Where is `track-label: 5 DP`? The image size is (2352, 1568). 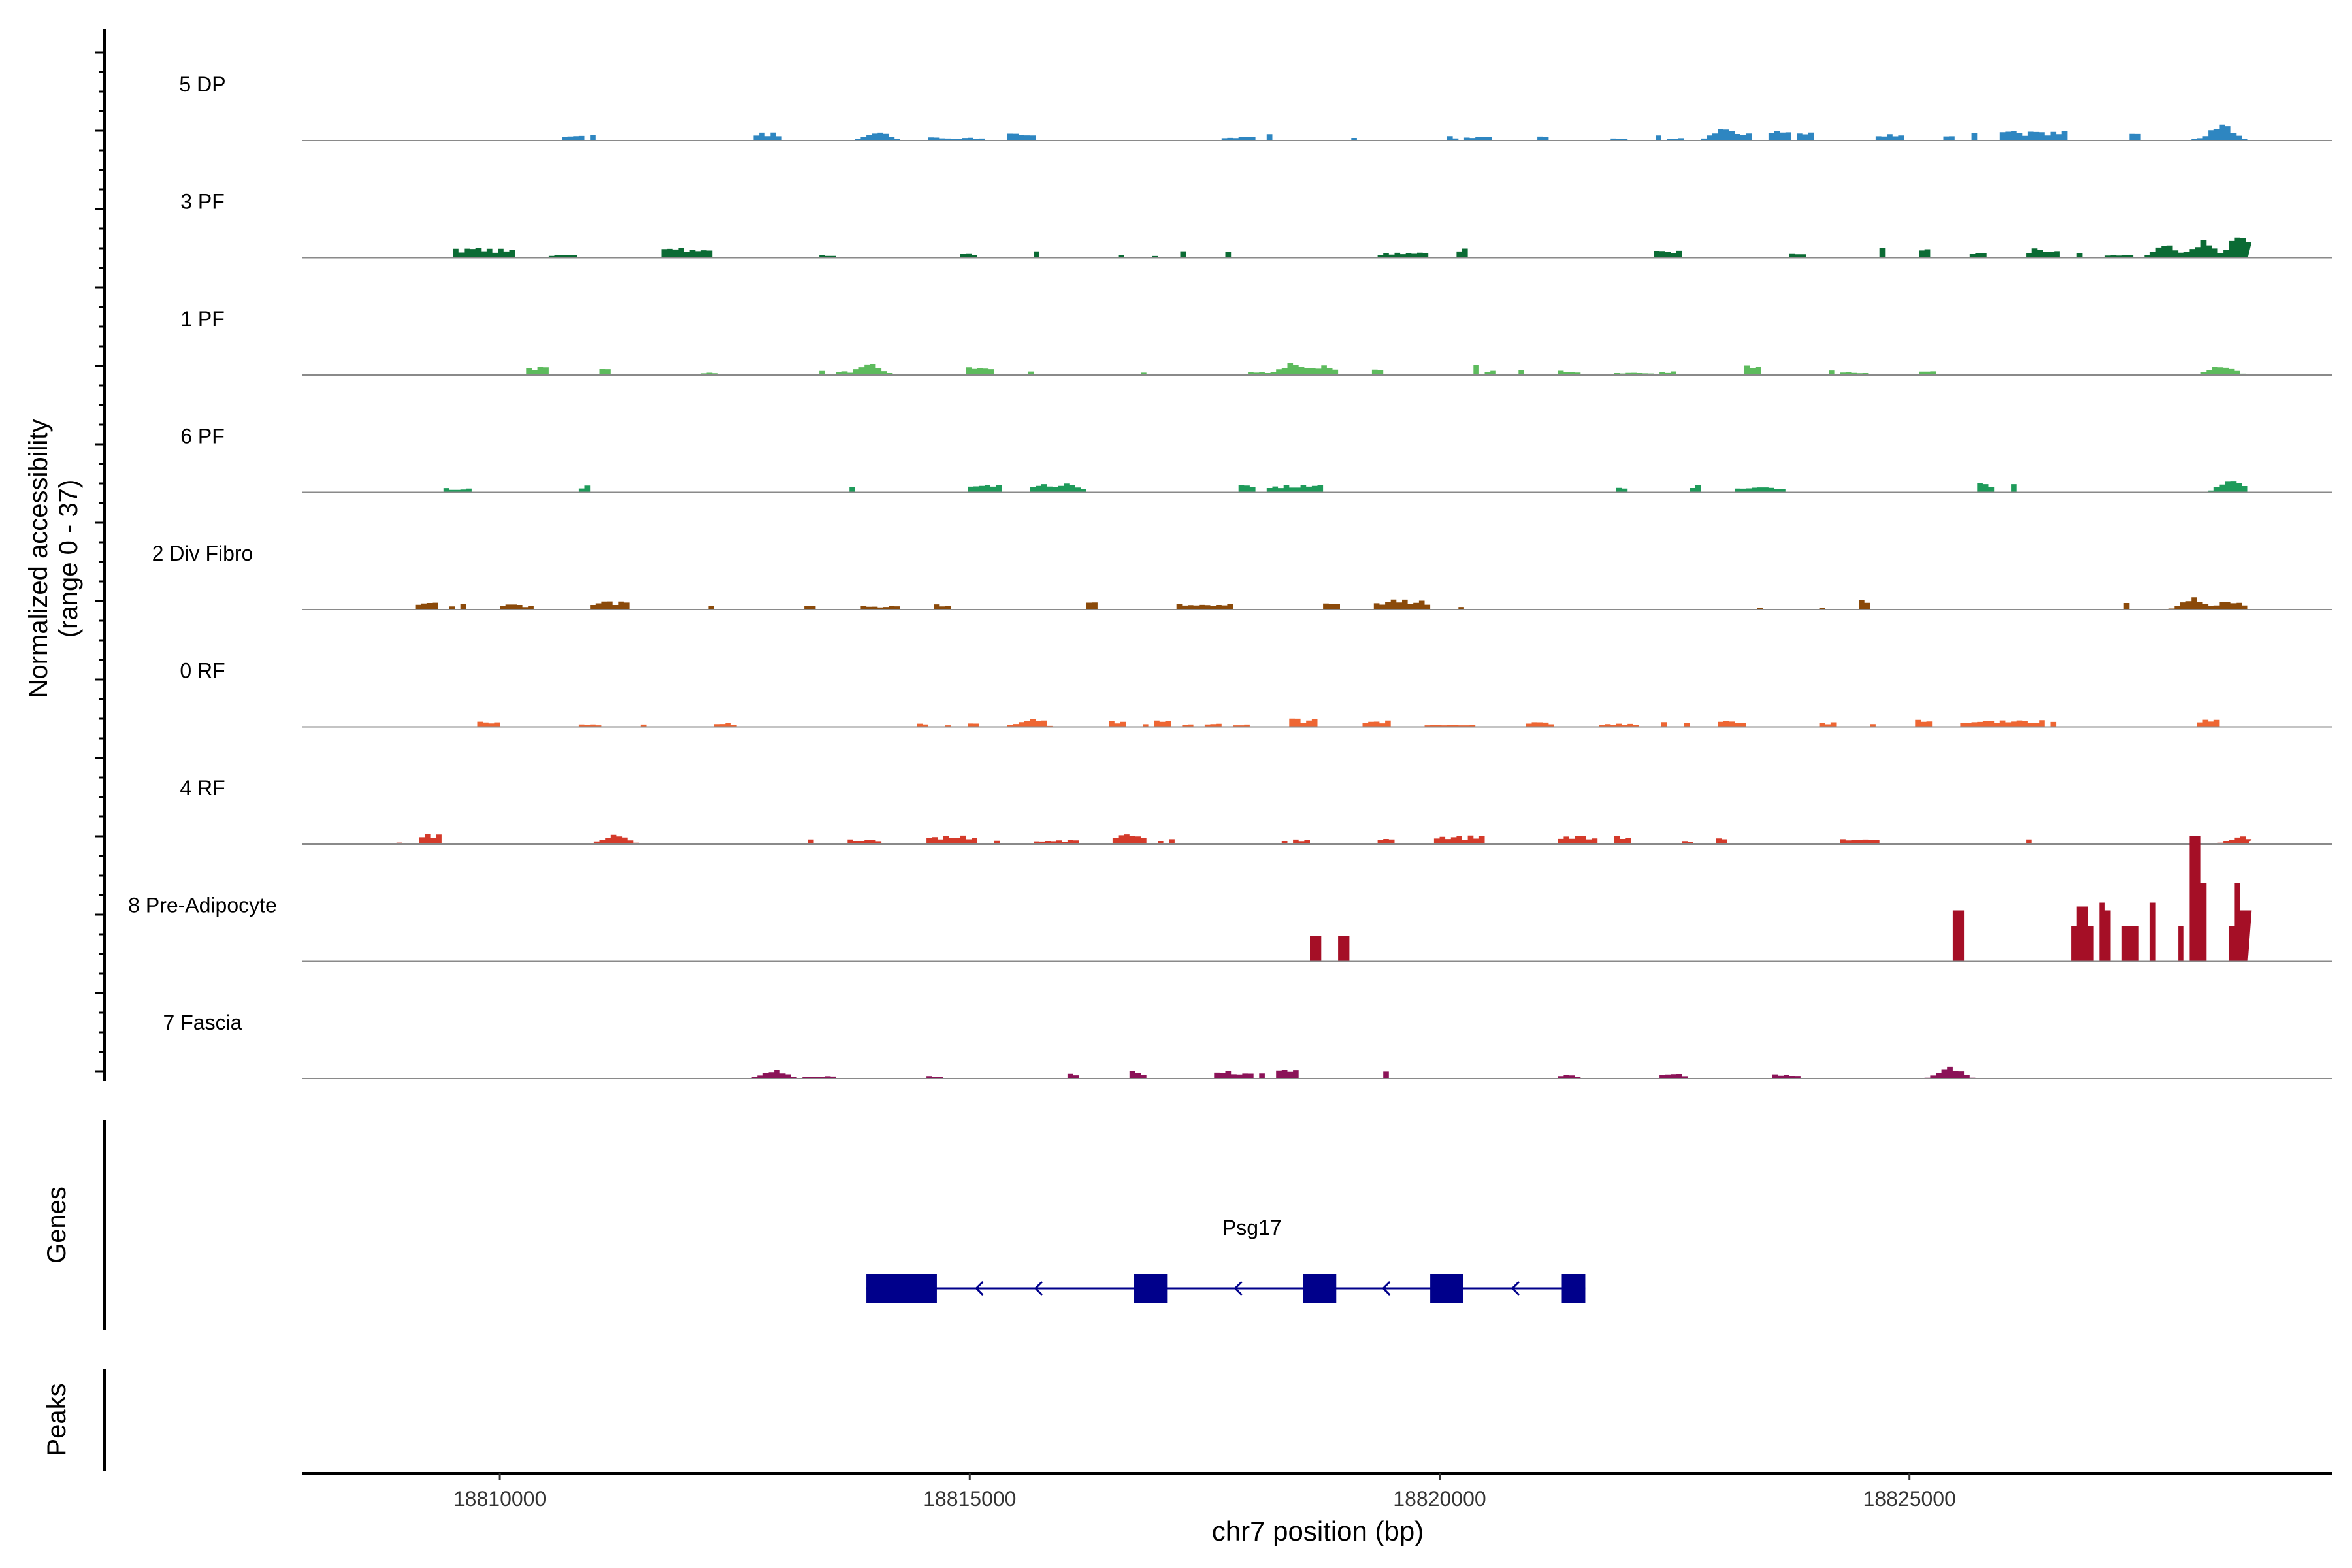
track-label: 5 DP is located at coordinates (202, 84).